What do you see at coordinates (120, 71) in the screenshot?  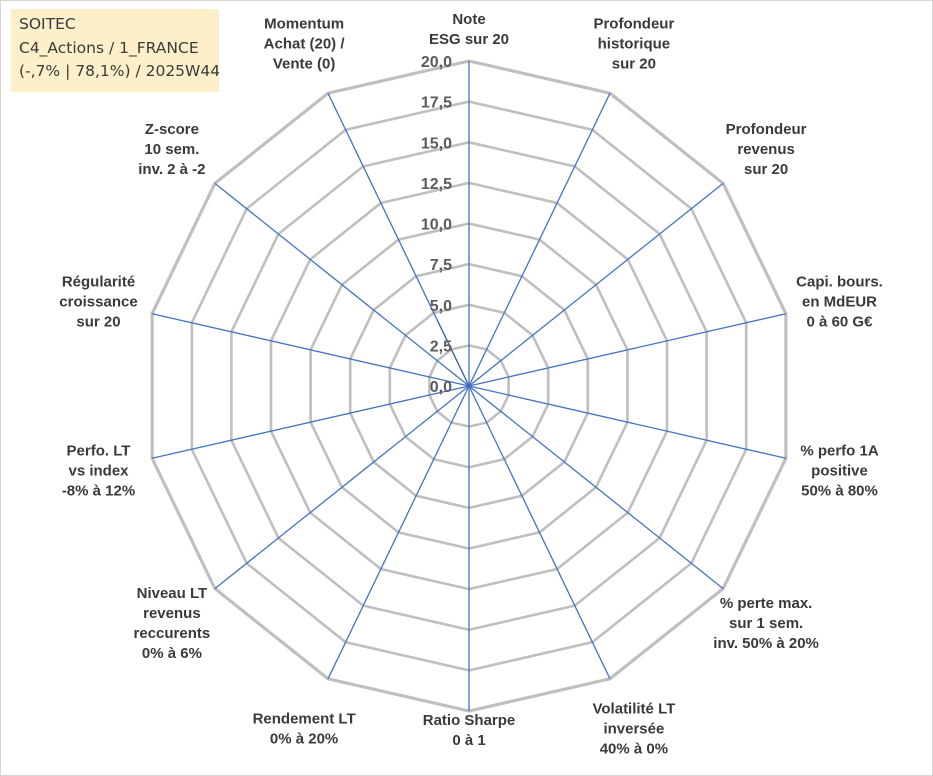 I see `info-period: (-,7% | 78,1%) / 2025W44` at bounding box center [120, 71].